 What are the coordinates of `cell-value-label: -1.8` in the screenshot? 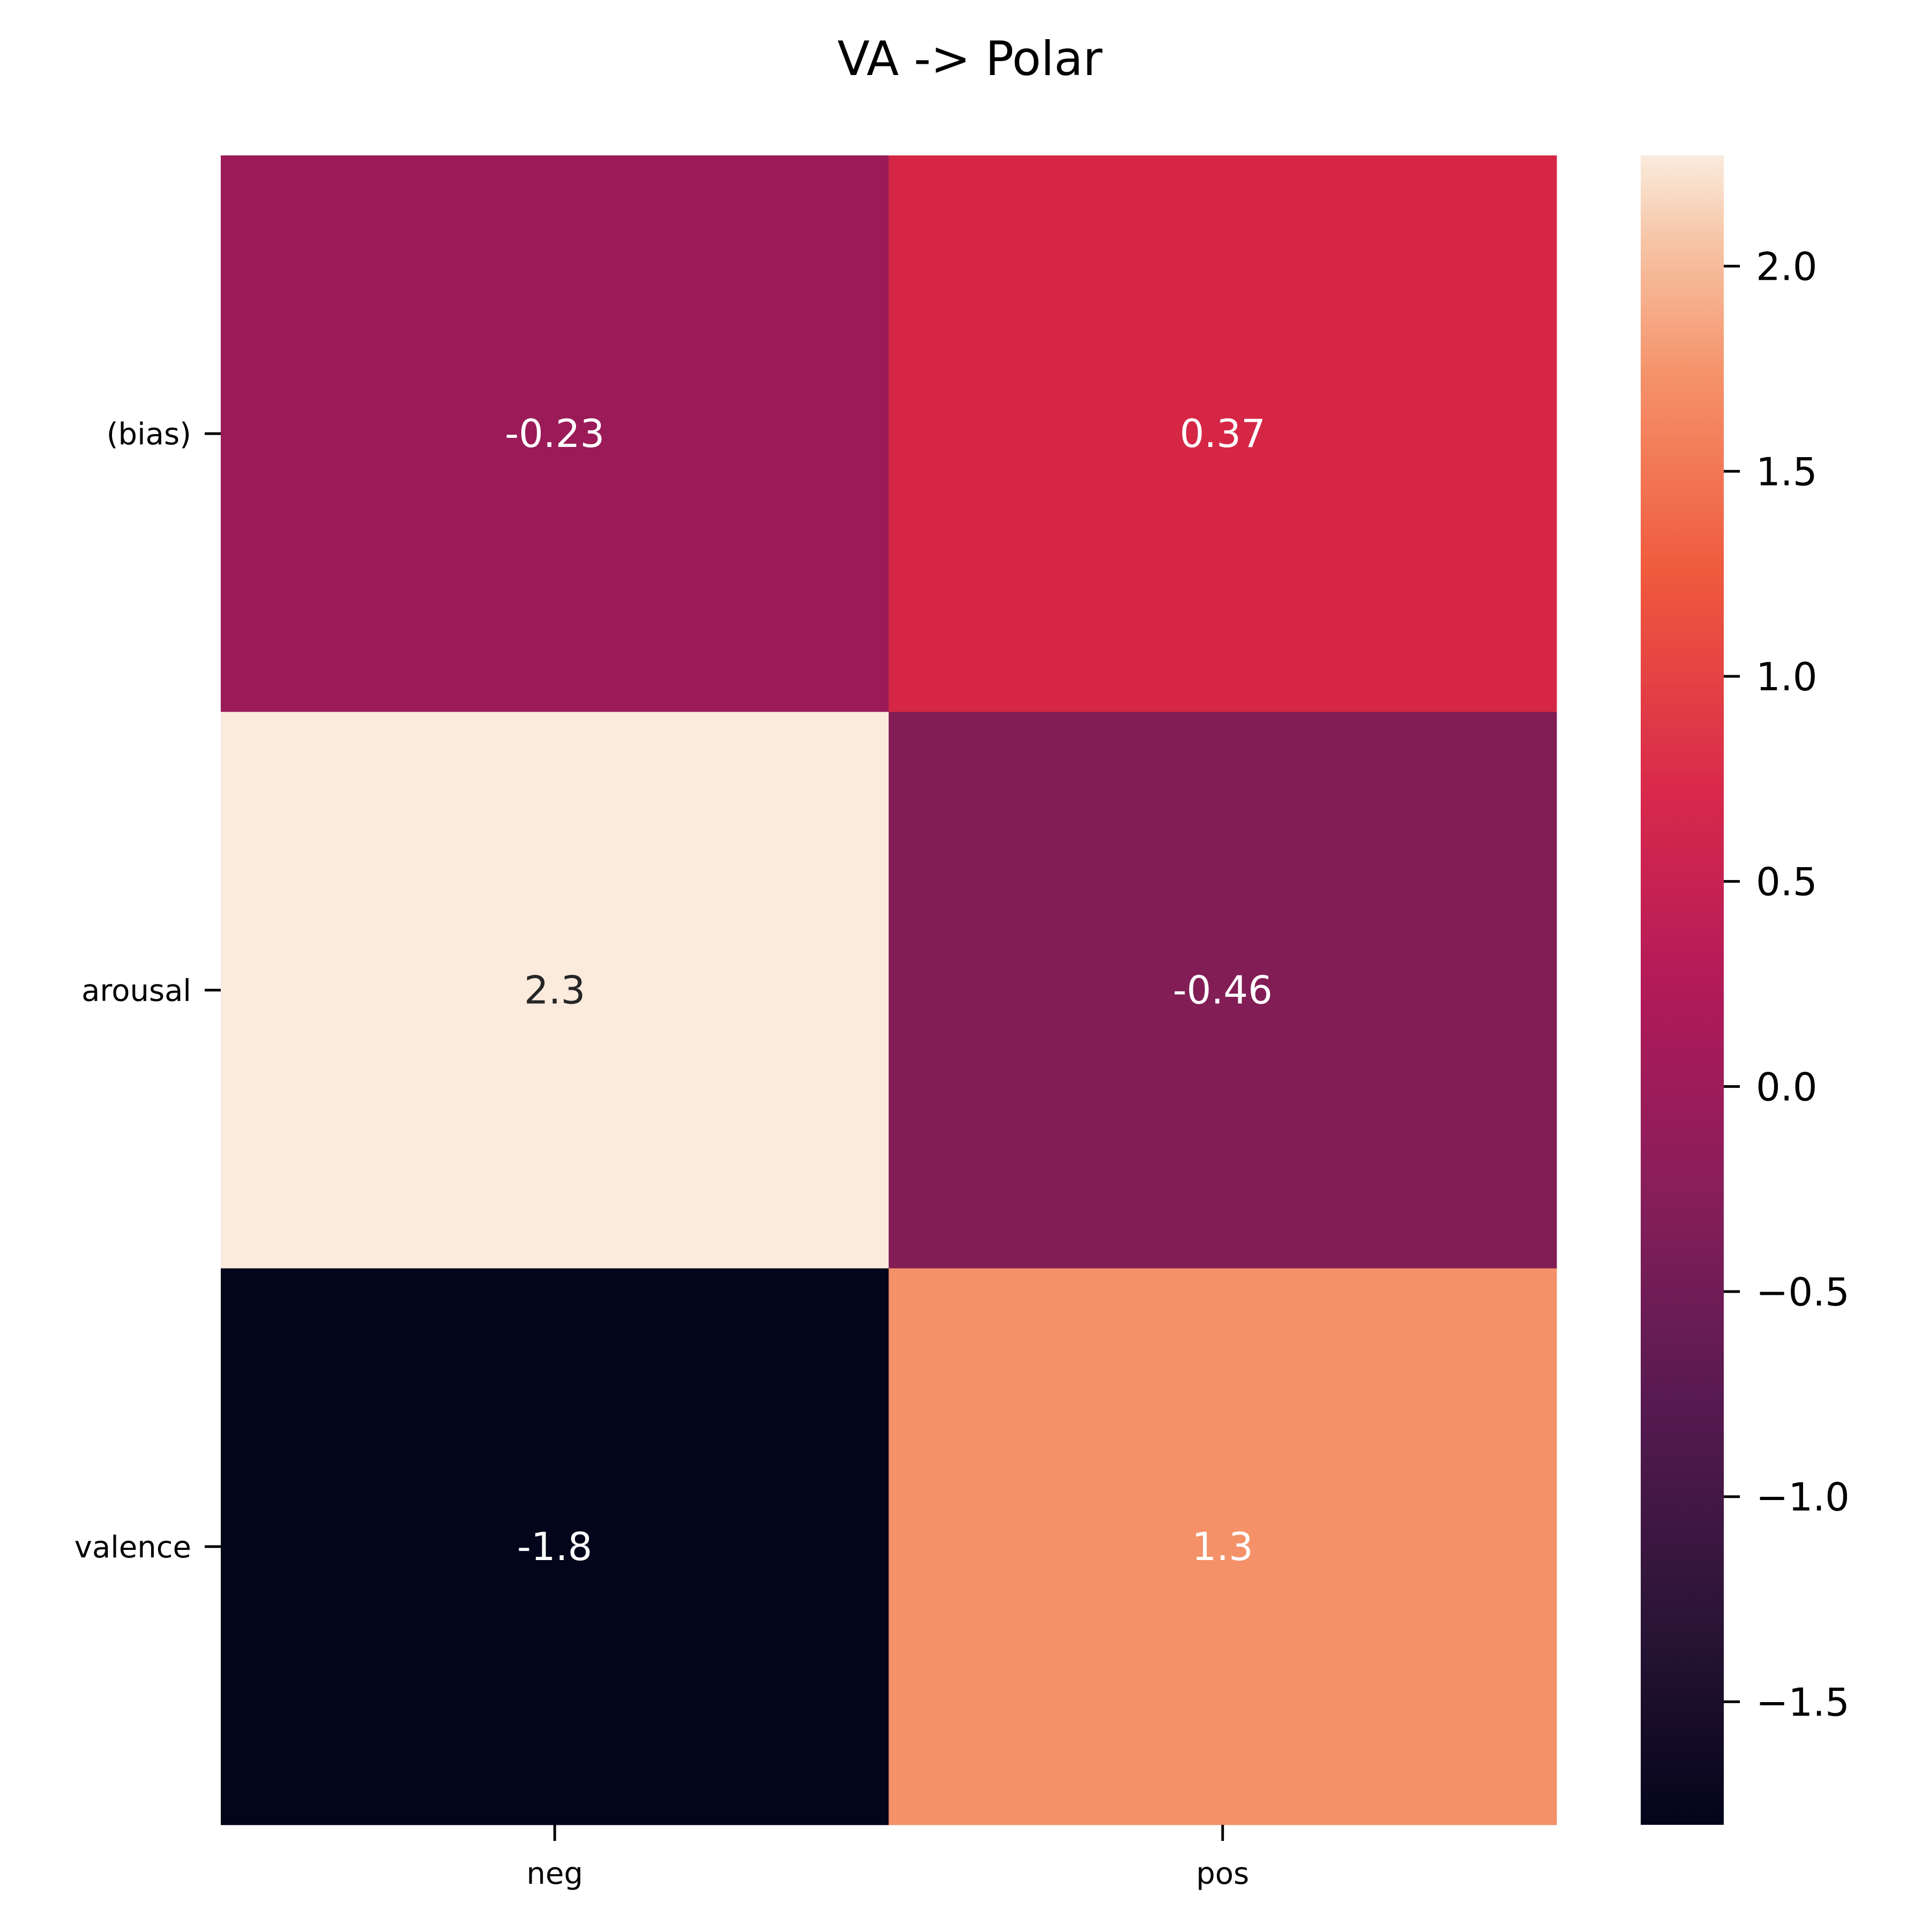 It's located at (555, 1546).